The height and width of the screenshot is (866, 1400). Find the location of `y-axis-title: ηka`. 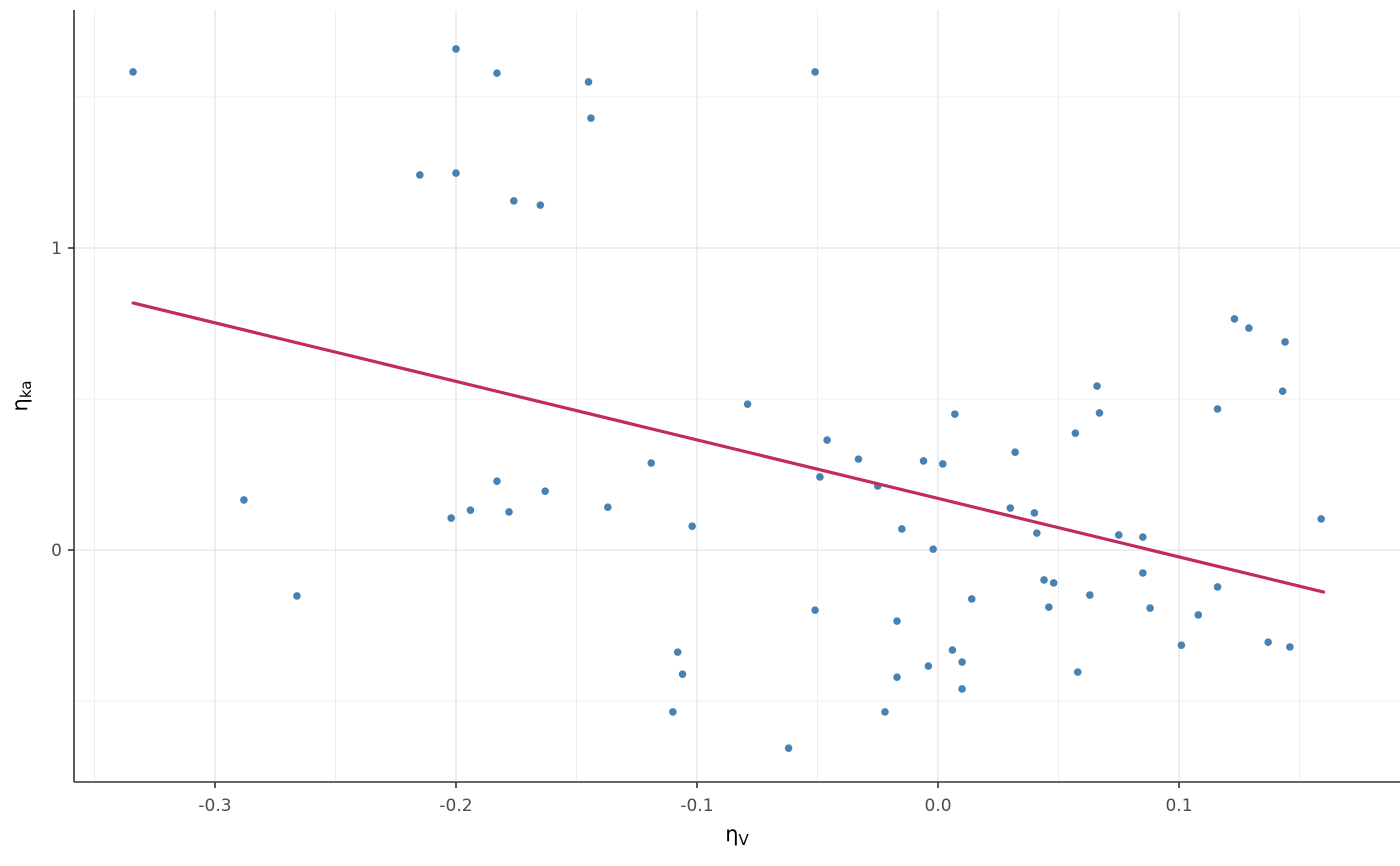

y-axis-title: ηka is located at coordinates (21, 396).